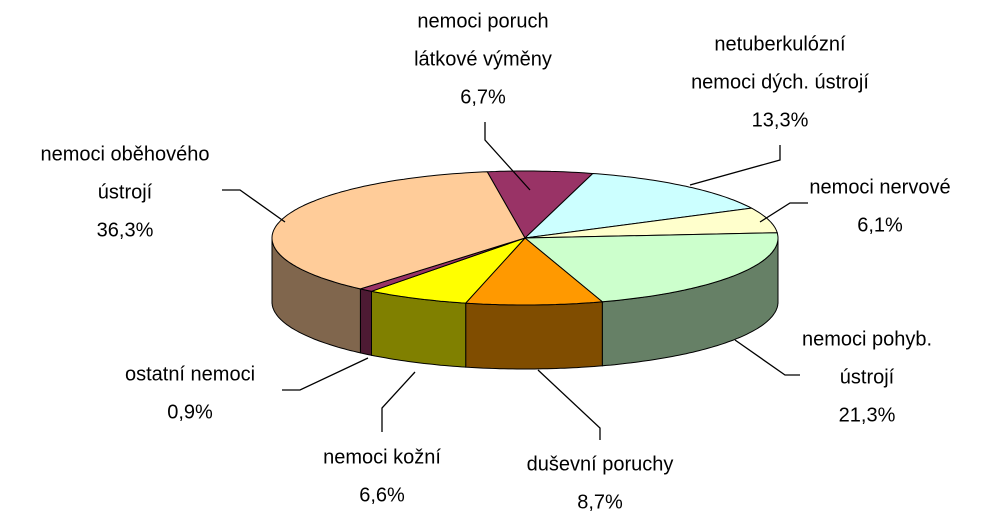 The height and width of the screenshot is (511, 998). What do you see at coordinates (483, 97) in the screenshot?
I see `value-label: 6,7%` at bounding box center [483, 97].